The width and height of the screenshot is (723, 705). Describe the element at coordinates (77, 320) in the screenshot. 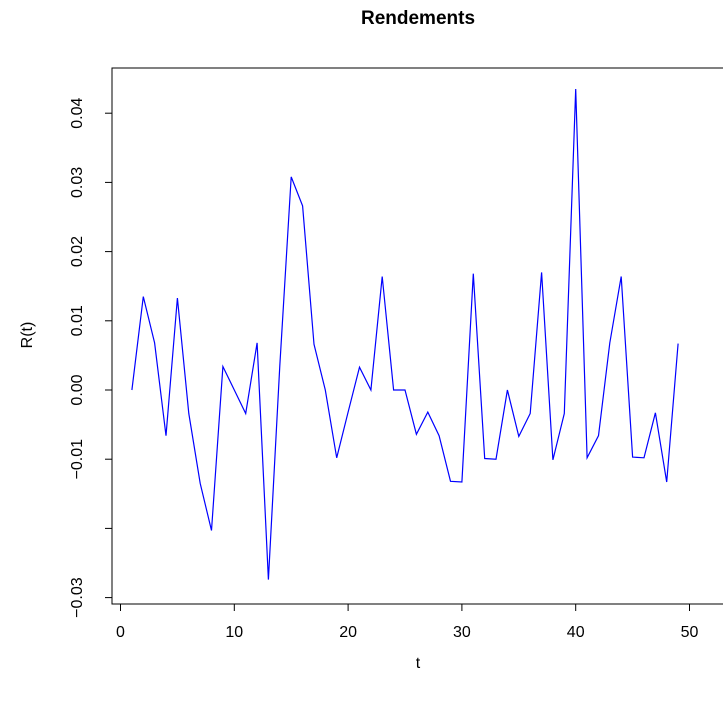

I see `y-tick-label: 0.01` at that location.